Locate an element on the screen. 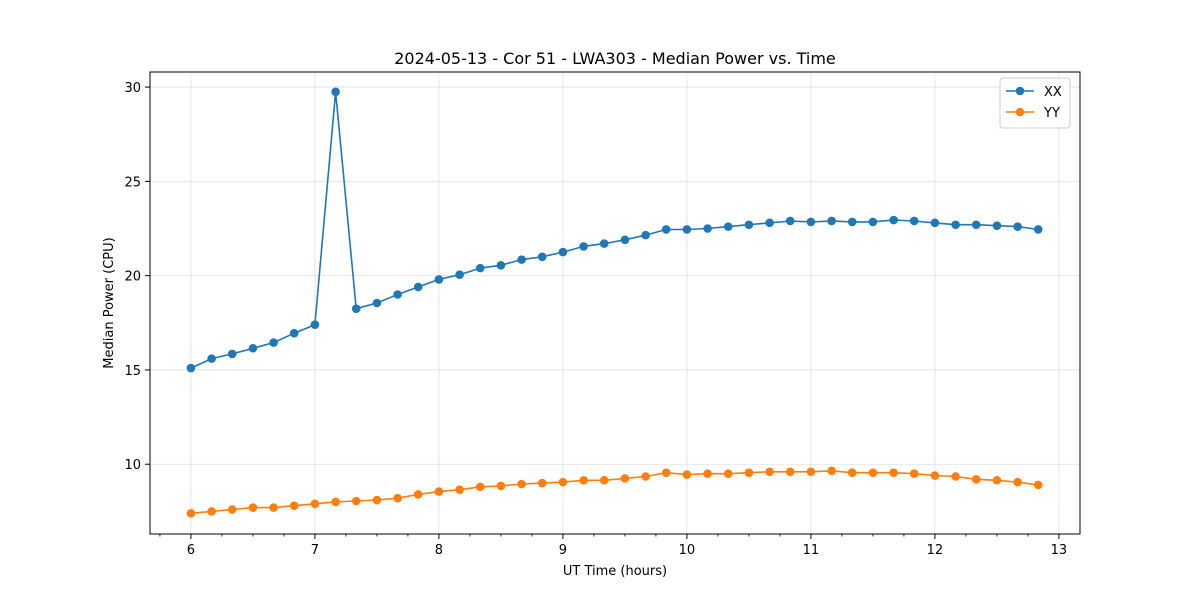  legend-label-yy: YY is located at coordinates (1051, 113).